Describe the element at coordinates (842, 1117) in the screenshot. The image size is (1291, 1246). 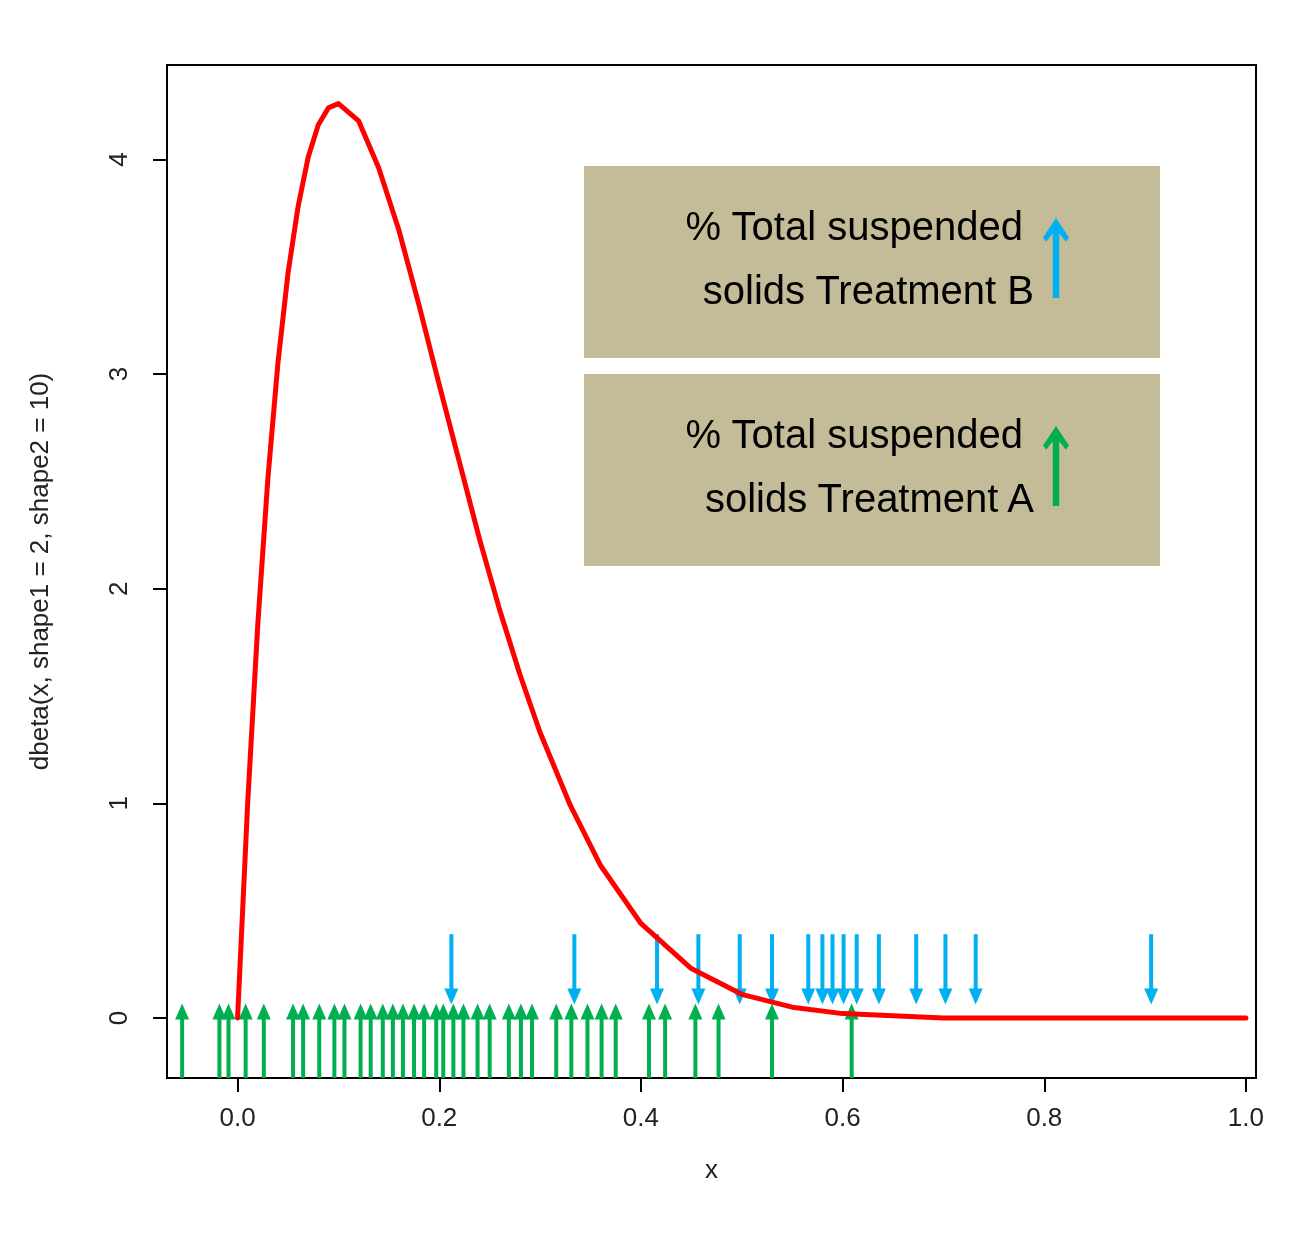
I see `x-tick-label: 0.6` at that location.